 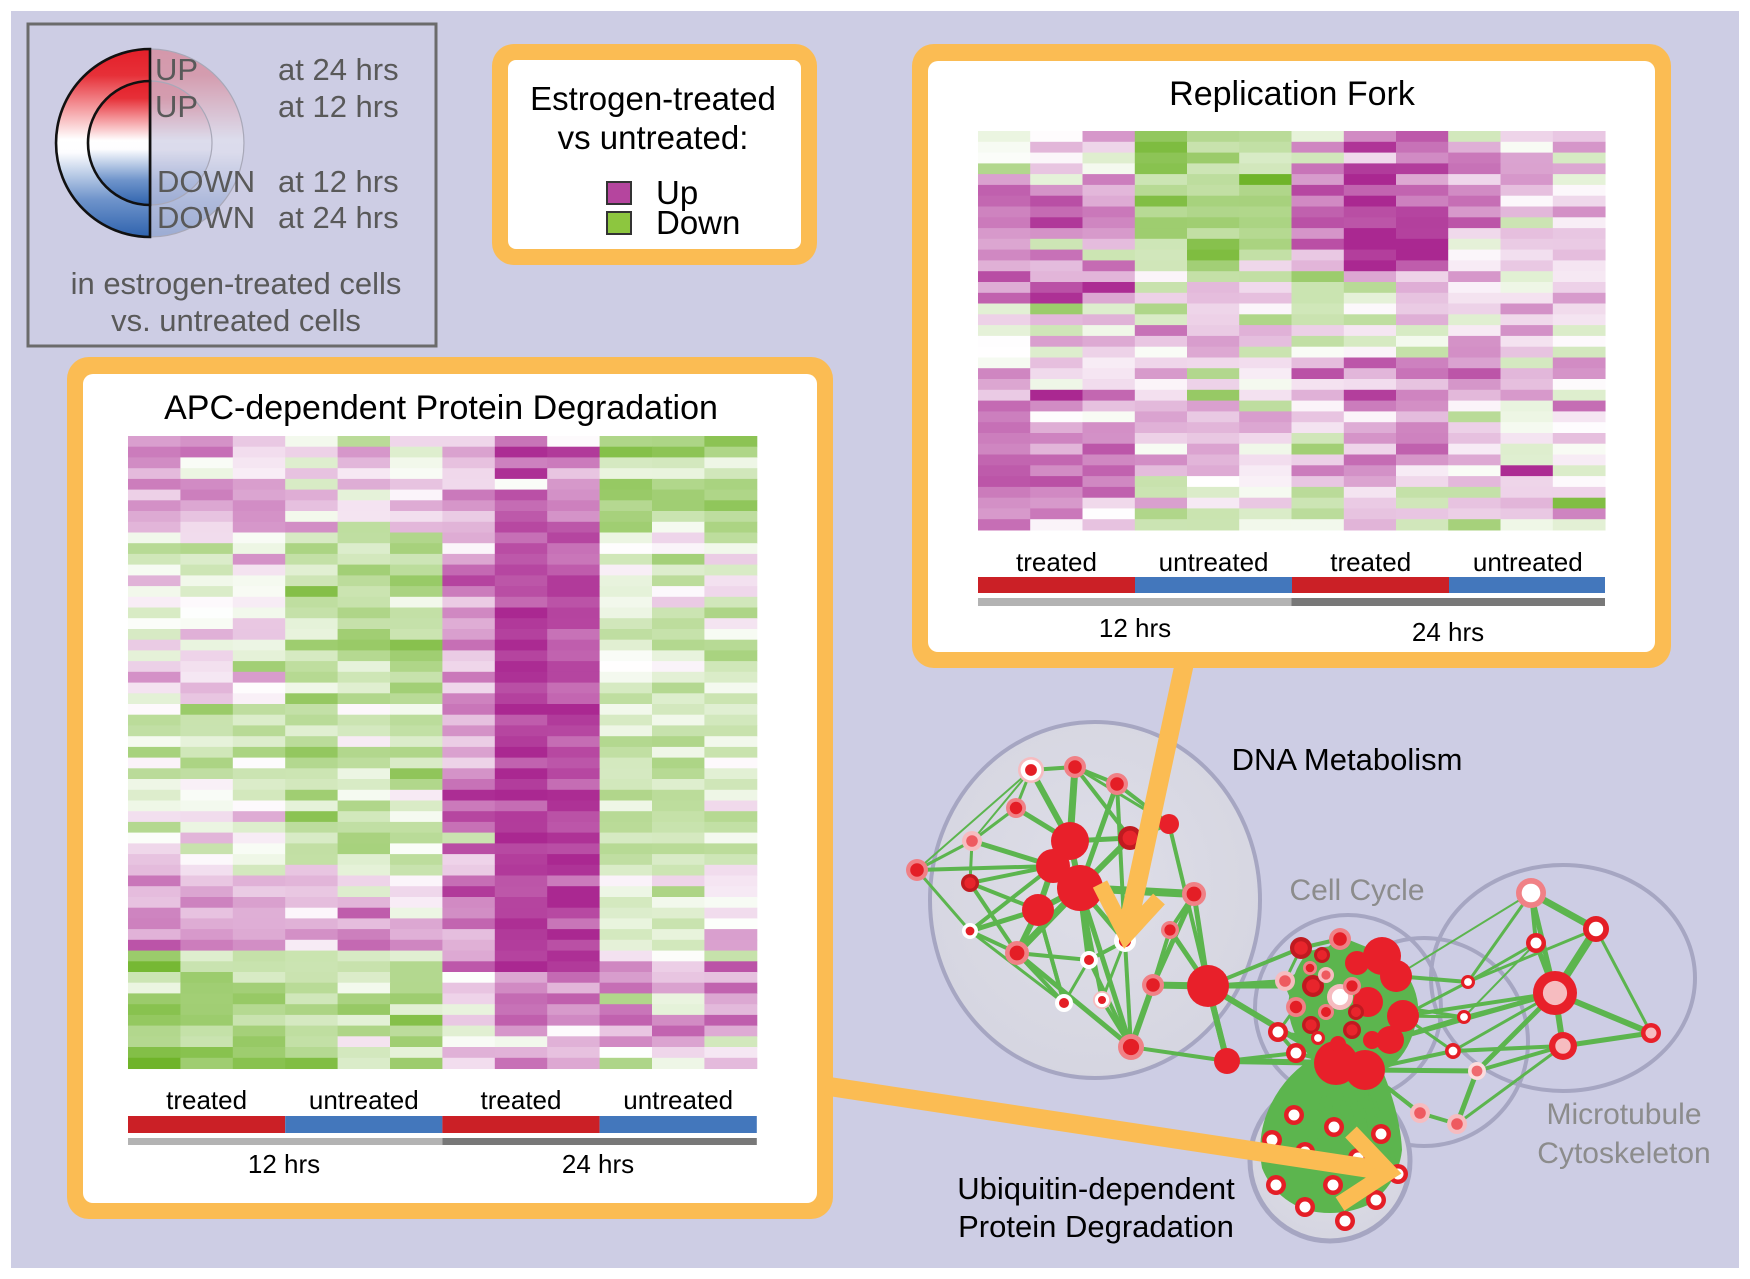 What do you see at coordinates (653, 98) in the screenshot?
I see `svg-text: Estrogen-treated` at bounding box center [653, 98].